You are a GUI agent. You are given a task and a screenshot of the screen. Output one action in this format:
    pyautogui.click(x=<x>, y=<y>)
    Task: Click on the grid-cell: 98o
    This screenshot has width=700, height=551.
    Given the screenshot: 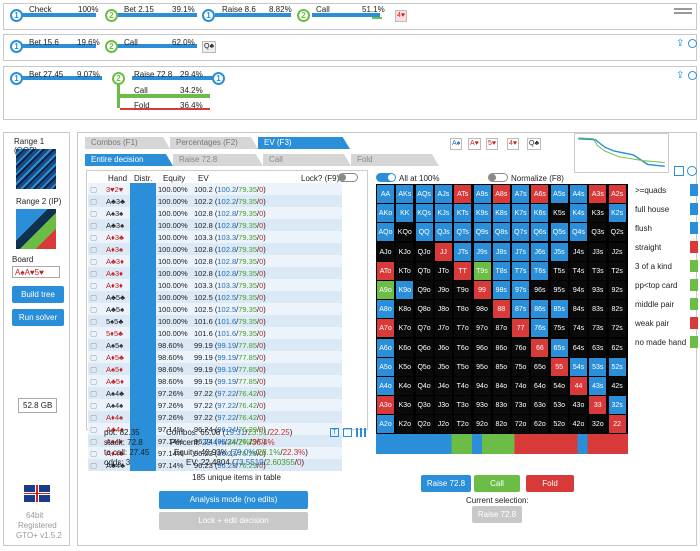 What is the action you would take?
    pyautogui.click(x=482, y=309)
    